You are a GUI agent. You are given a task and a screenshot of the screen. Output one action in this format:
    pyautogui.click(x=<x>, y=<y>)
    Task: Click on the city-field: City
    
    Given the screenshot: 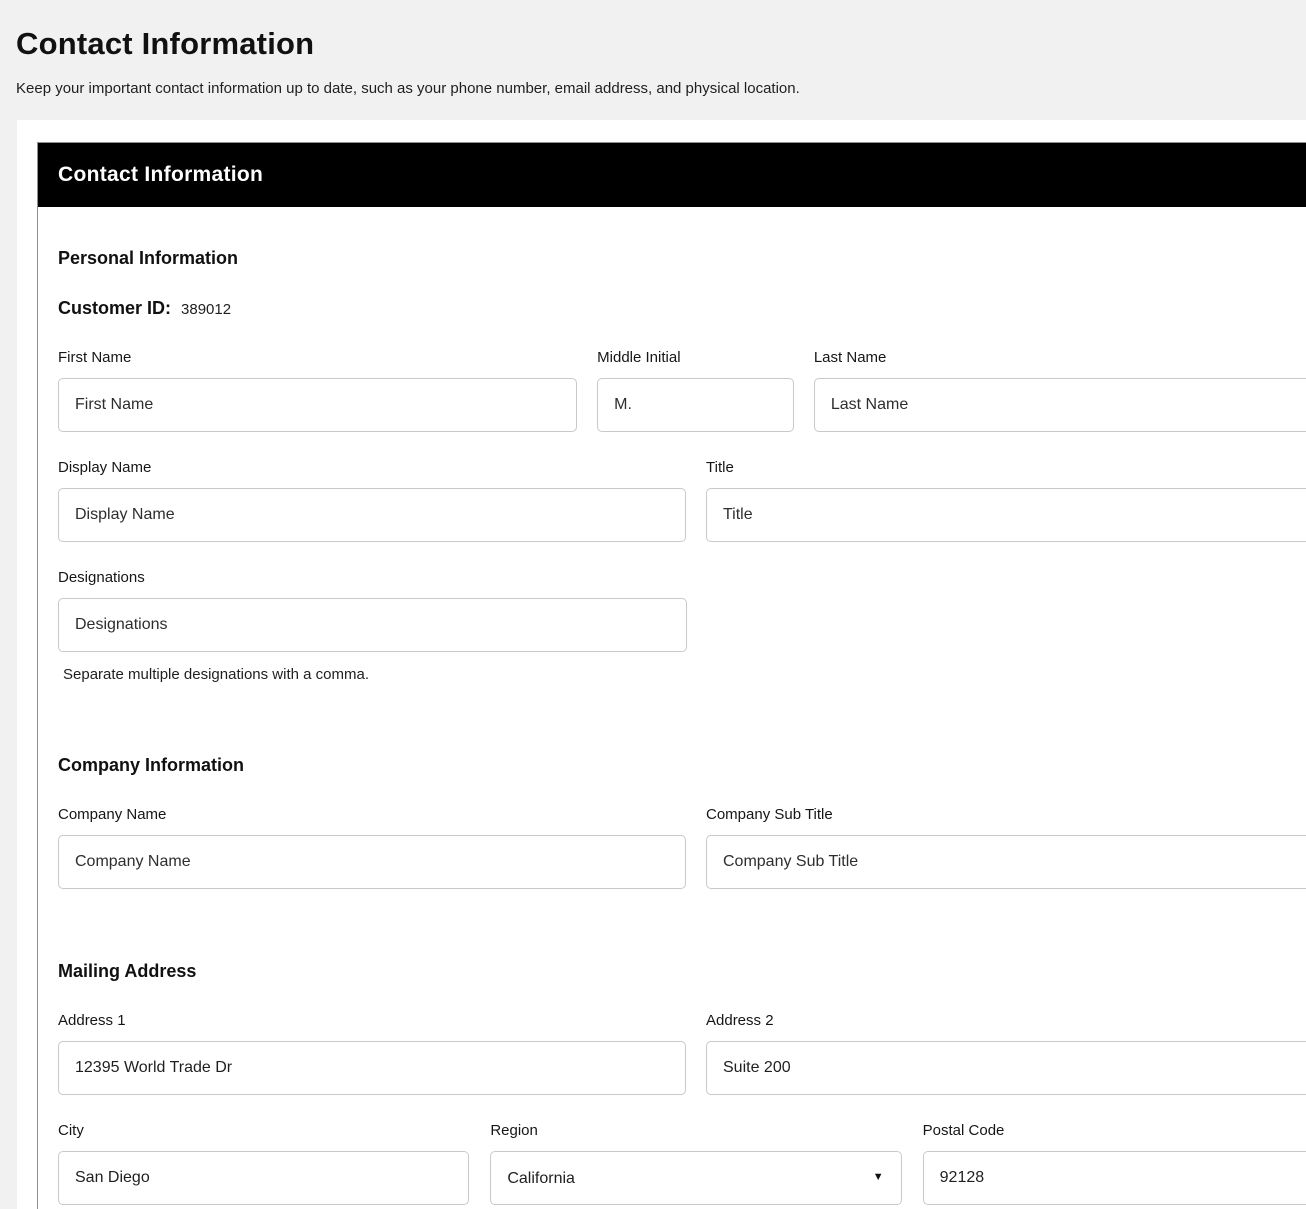 What is the action you would take?
    pyautogui.click(x=264, y=1163)
    